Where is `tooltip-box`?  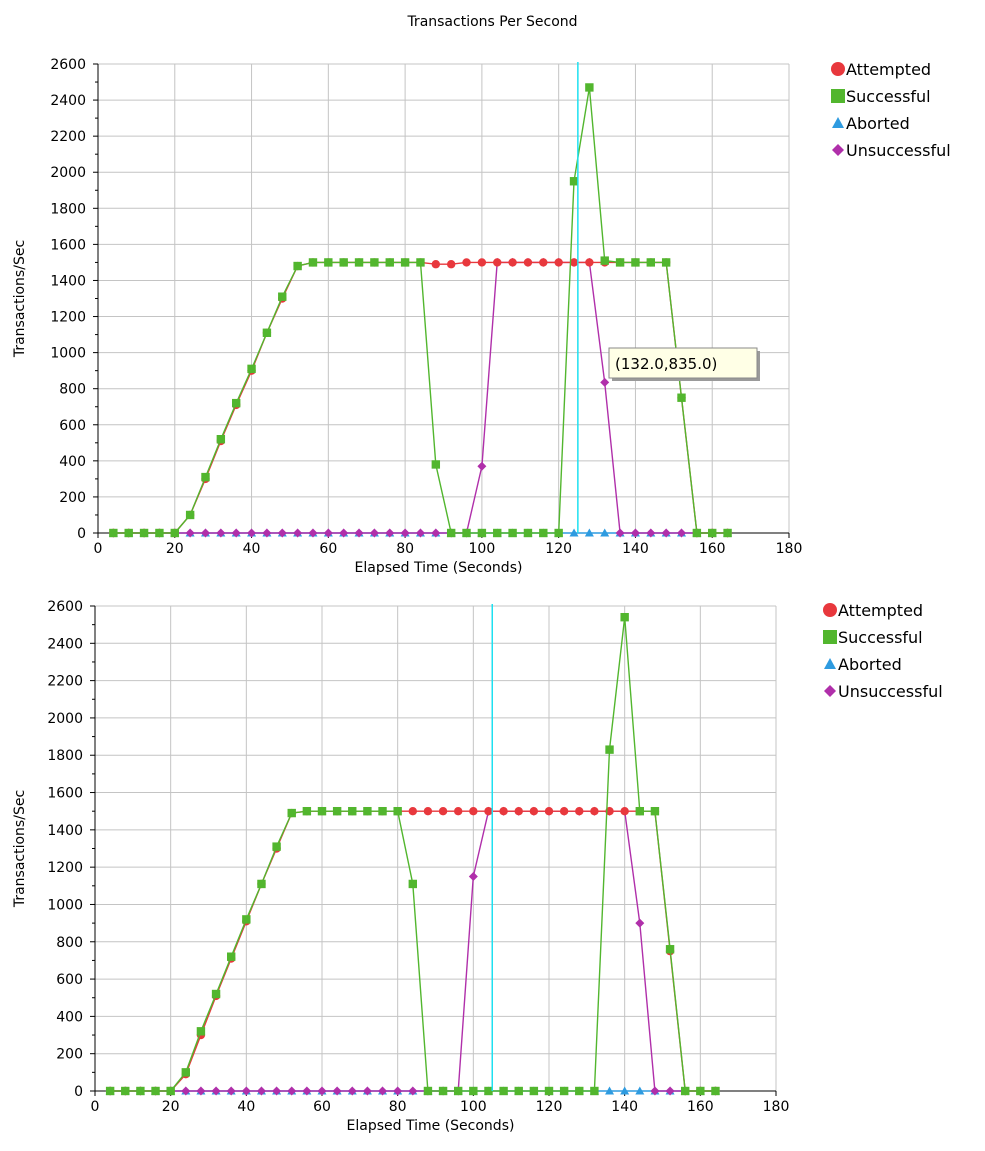
tooltip-box is located at coordinates (683, 363).